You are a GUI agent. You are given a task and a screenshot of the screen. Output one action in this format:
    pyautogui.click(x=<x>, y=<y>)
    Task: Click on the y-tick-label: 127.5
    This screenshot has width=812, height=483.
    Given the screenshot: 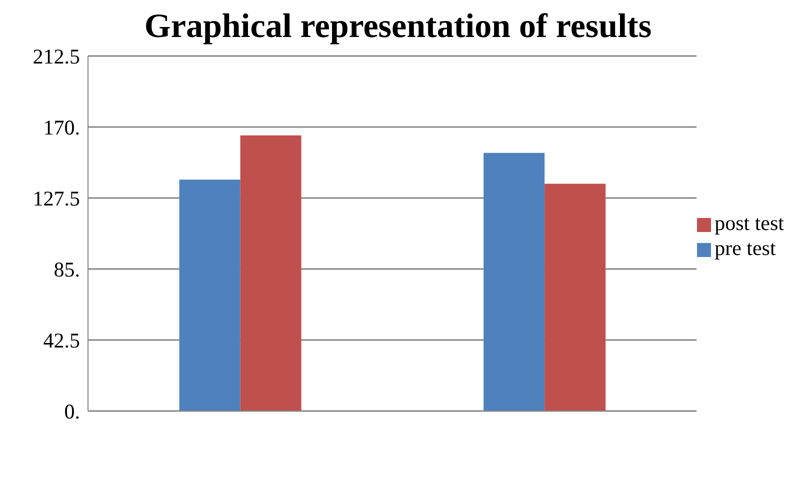 What is the action you would take?
    pyautogui.click(x=56, y=198)
    